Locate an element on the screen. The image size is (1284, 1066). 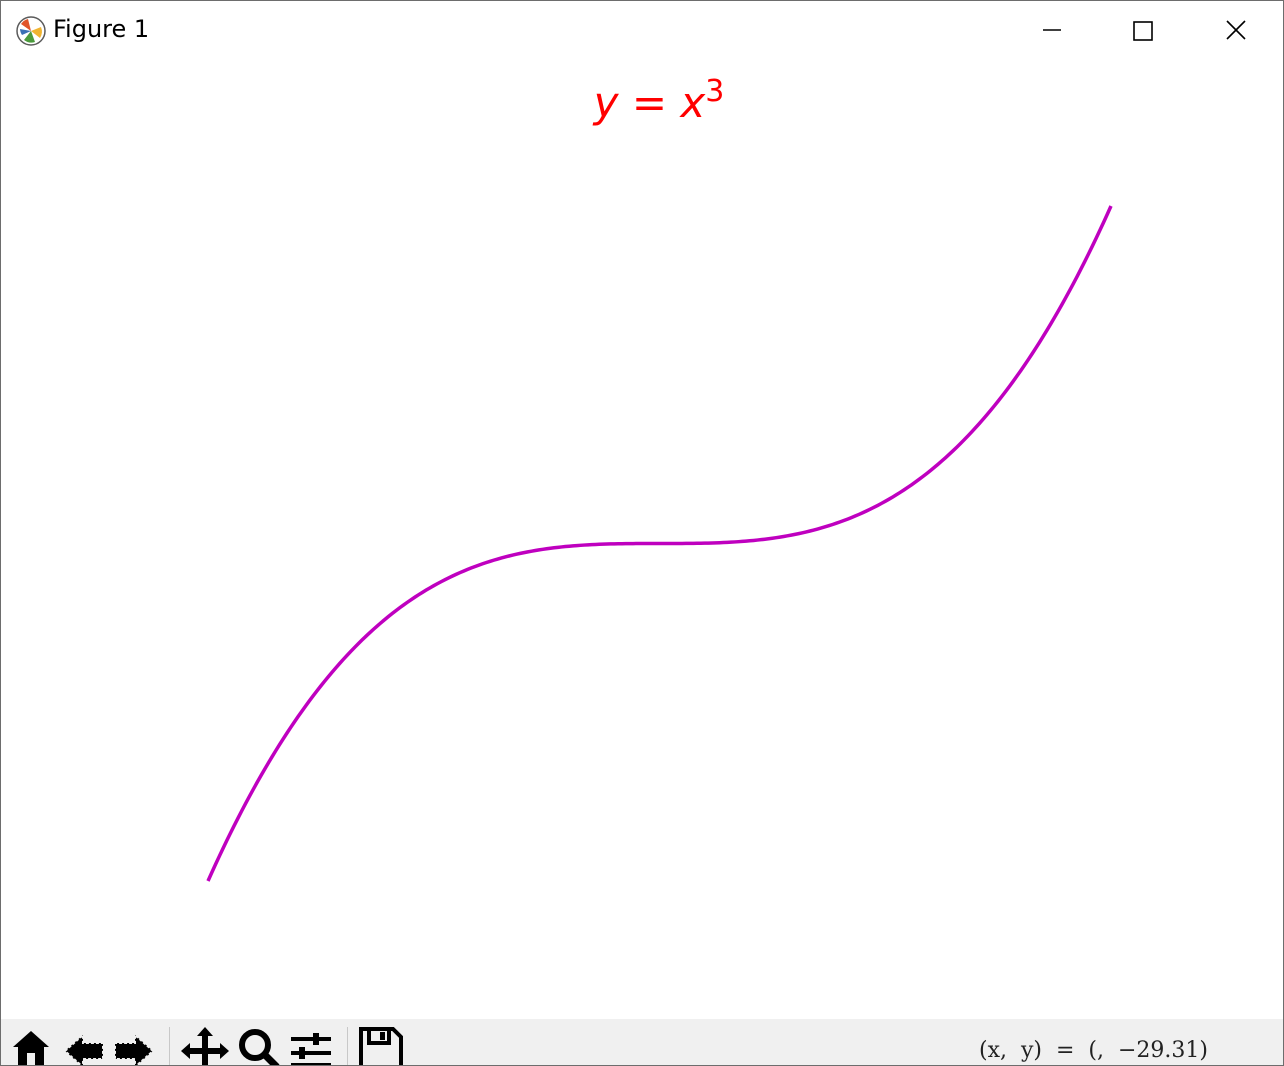
maximize-icon is located at coordinates (1143, 31).